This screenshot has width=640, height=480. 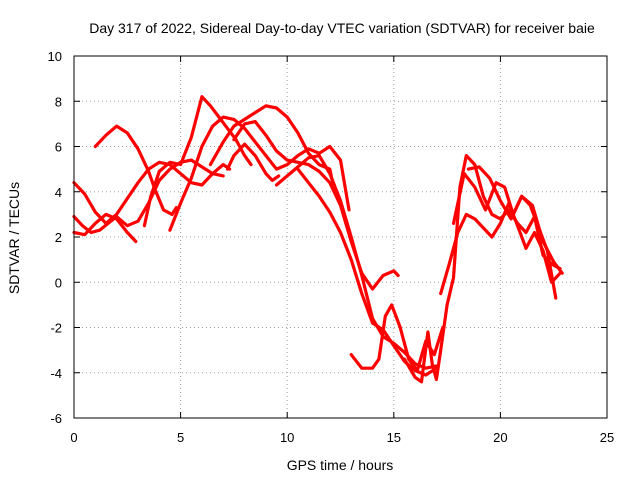 I want to click on x-axis-label: GPS time / hours, so click(x=340, y=465).